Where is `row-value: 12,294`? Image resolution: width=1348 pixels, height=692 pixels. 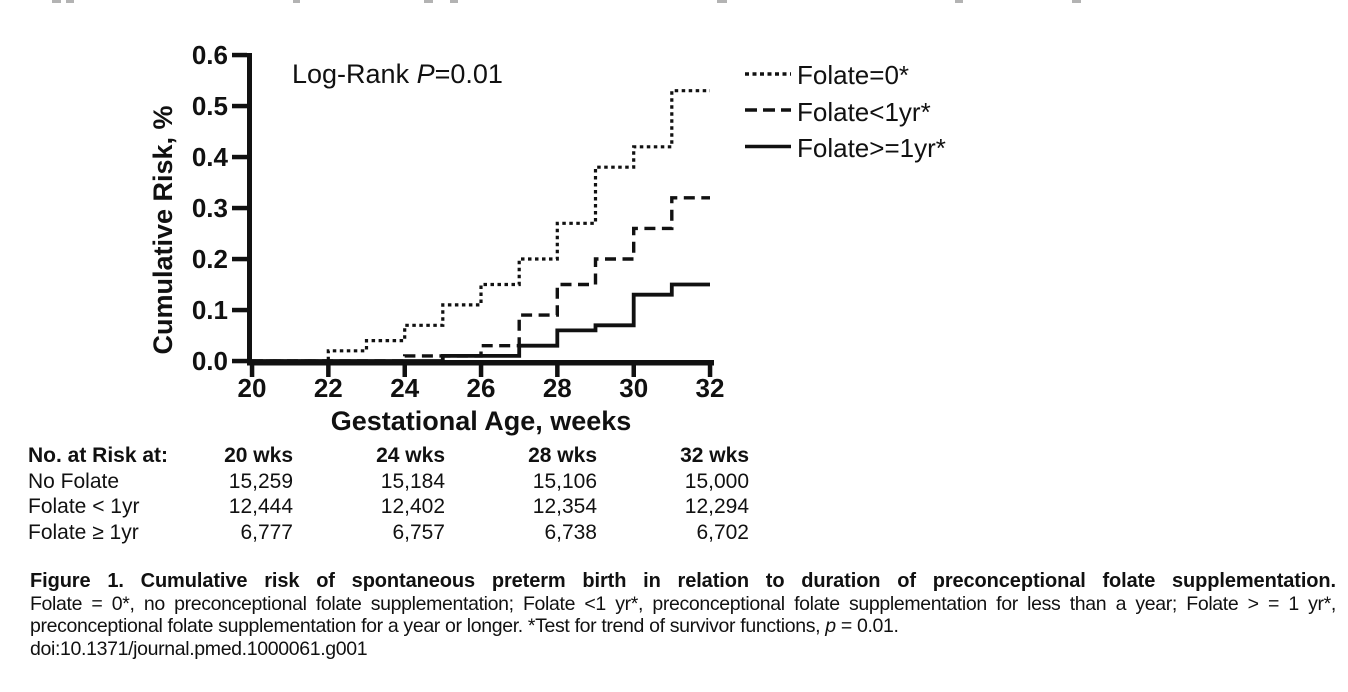 row-value: 12,294 is located at coordinates (716, 506).